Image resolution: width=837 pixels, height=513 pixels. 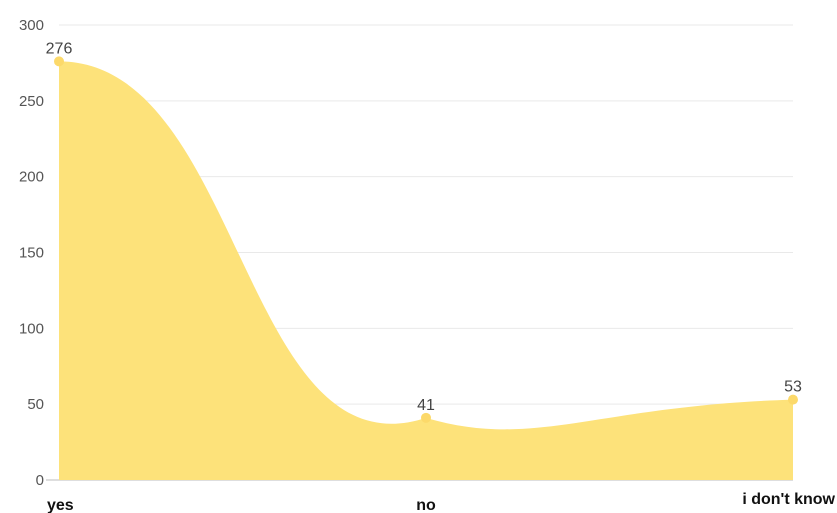 What do you see at coordinates (59, 48) in the screenshot?
I see `data-label: 276` at bounding box center [59, 48].